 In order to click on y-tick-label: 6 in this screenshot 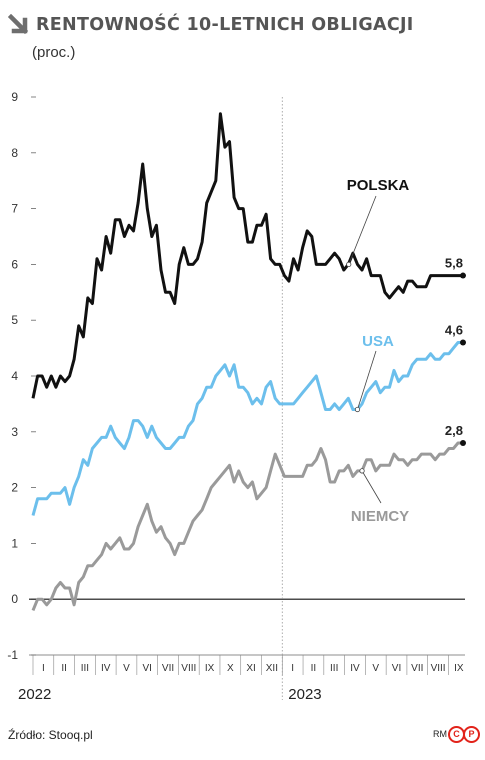, I will do `click(14, 264)`.